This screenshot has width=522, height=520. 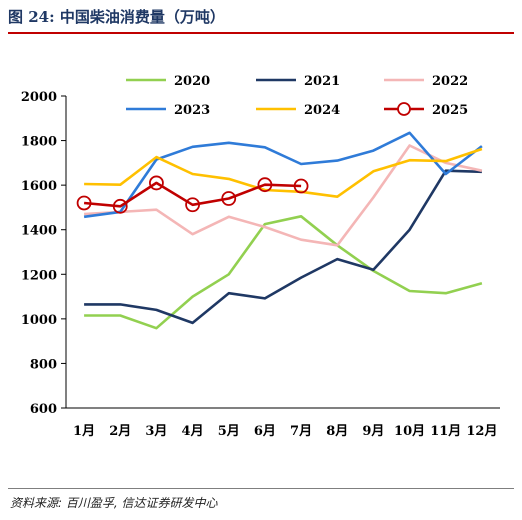 I want to click on x-tick-label: 10月, so click(x=409, y=431).